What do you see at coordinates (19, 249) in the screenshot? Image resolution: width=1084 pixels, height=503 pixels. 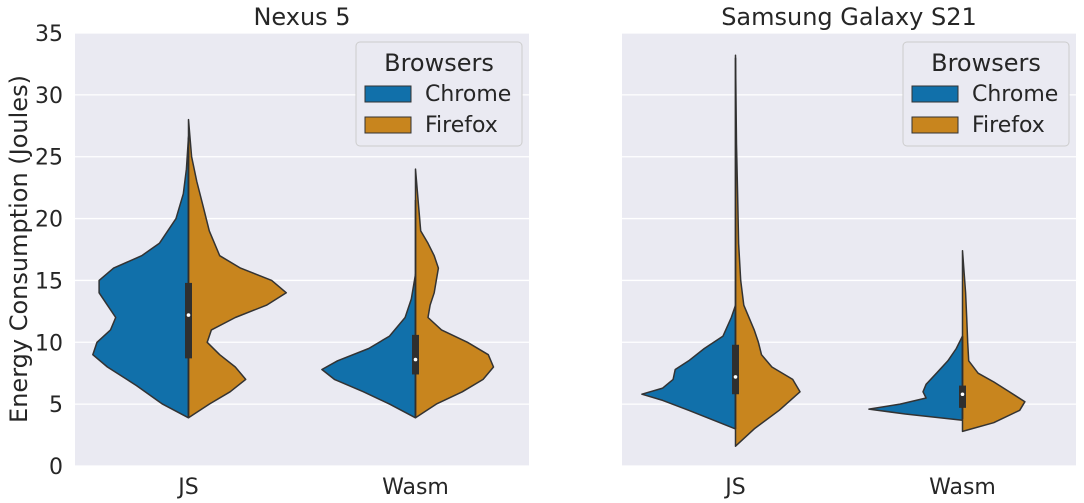 I see `y-axis-label: Energy Consumption (Joules)` at bounding box center [19, 249].